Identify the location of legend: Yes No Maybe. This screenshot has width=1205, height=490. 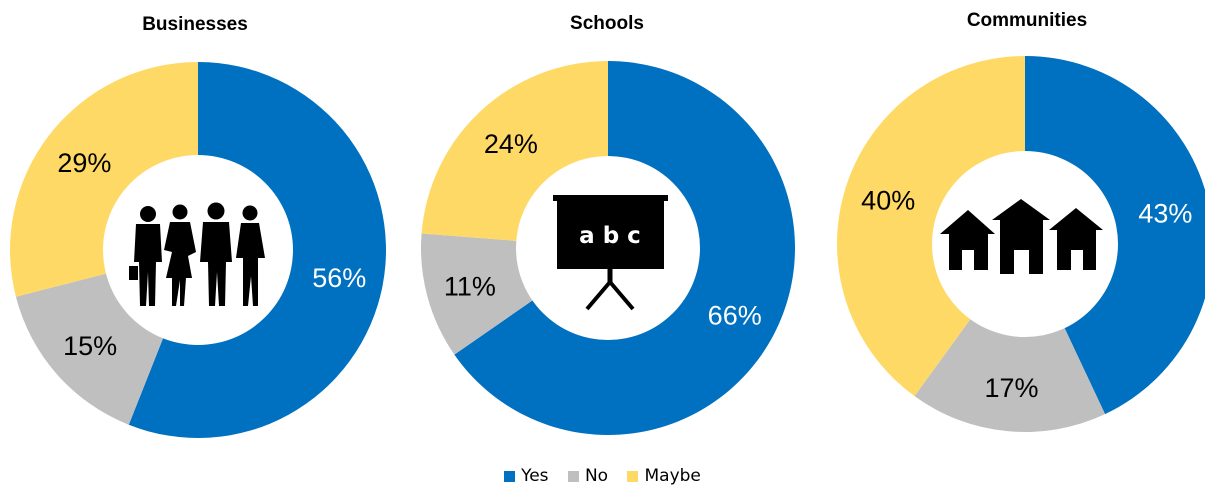
(602, 476).